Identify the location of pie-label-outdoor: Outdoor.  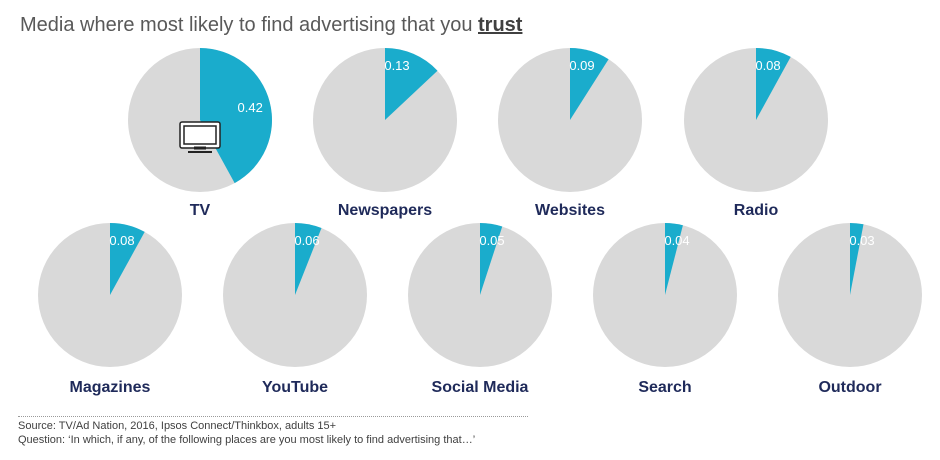
(849, 387).